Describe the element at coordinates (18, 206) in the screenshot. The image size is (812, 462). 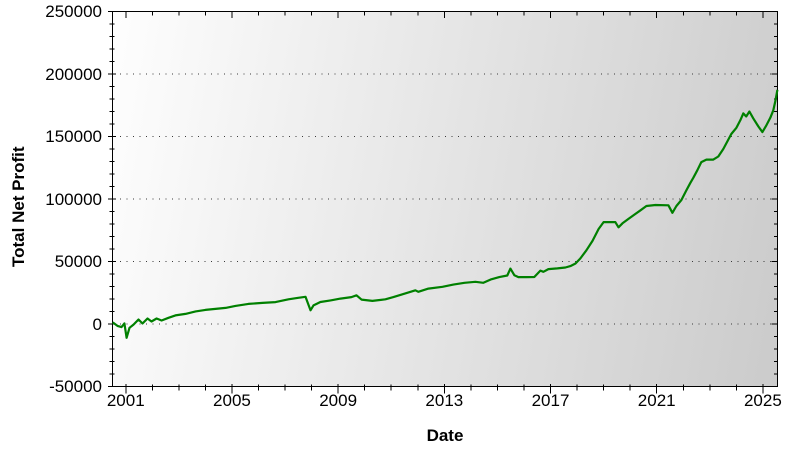
I see `y-axis-title: Total Net Profit` at that location.